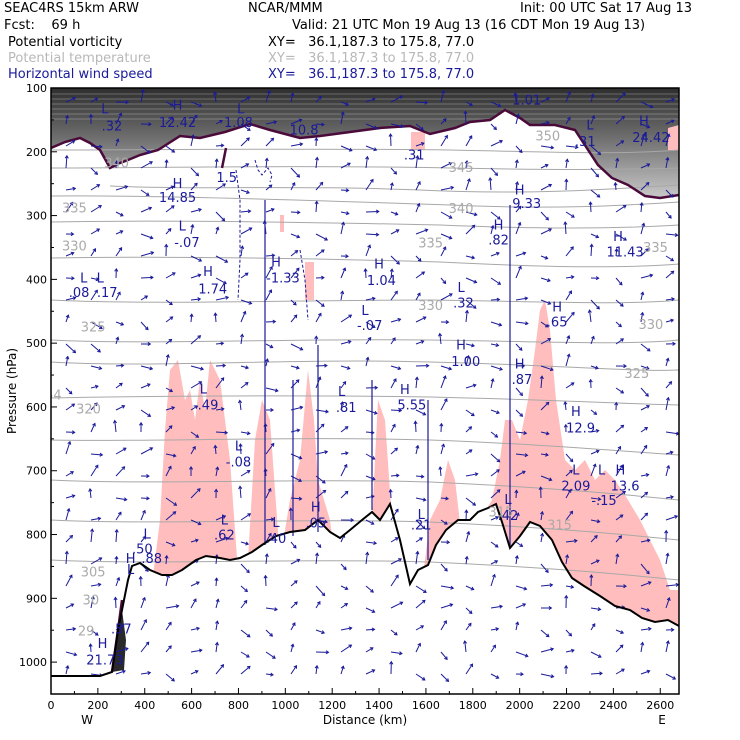  Describe the element at coordinates (151, 559) in the screenshot. I see `wind-extremum-label: .88` at that location.